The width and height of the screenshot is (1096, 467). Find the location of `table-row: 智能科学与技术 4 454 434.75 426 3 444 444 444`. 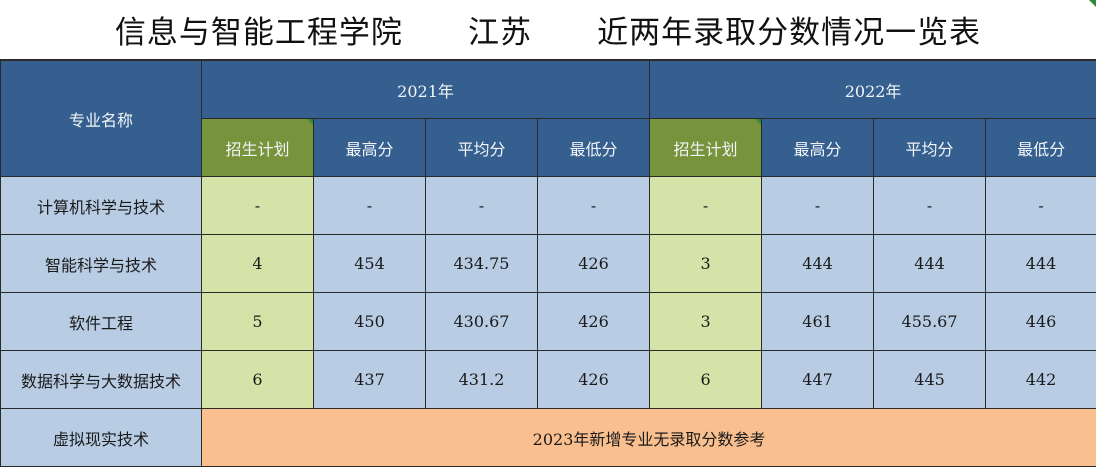

table-row: 智能科学与技术 4 454 434.75 426 3 444 444 444 is located at coordinates (548, 264).